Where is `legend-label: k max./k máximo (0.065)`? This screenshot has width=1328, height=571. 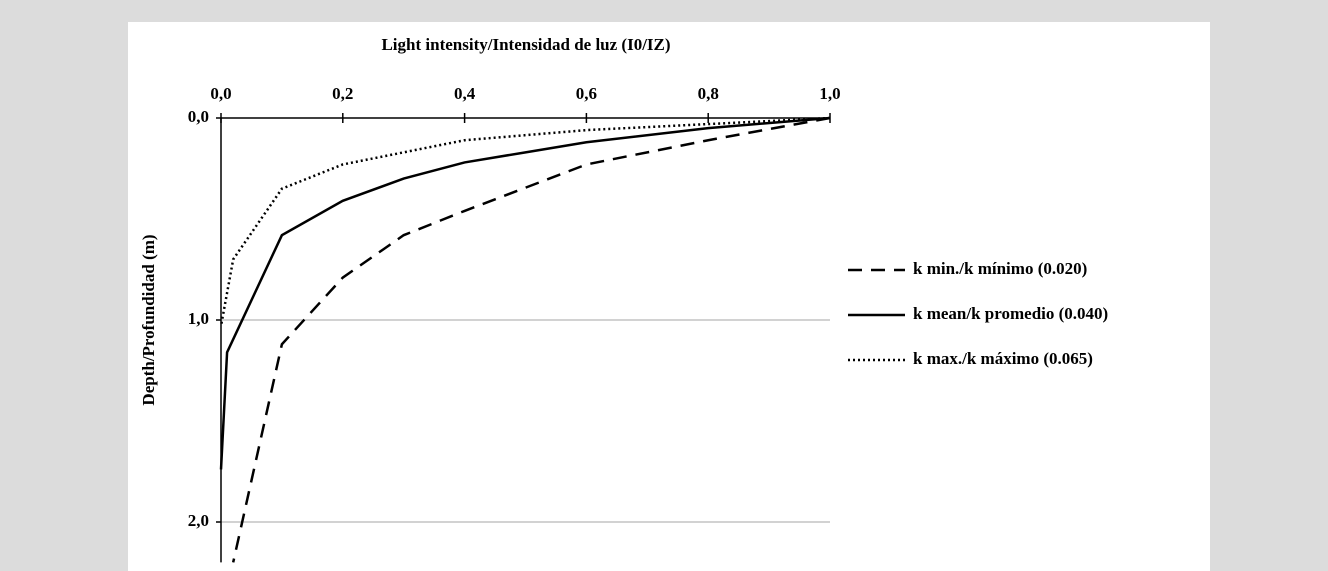
legend-label: k max./k máximo (0.065) is located at coordinates (1003, 358).